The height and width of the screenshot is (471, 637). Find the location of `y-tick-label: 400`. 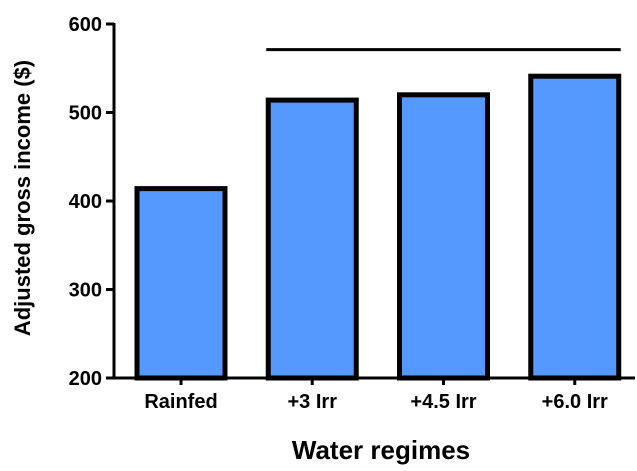

y-tick-label: 400 is located at coordinates (85, 202).